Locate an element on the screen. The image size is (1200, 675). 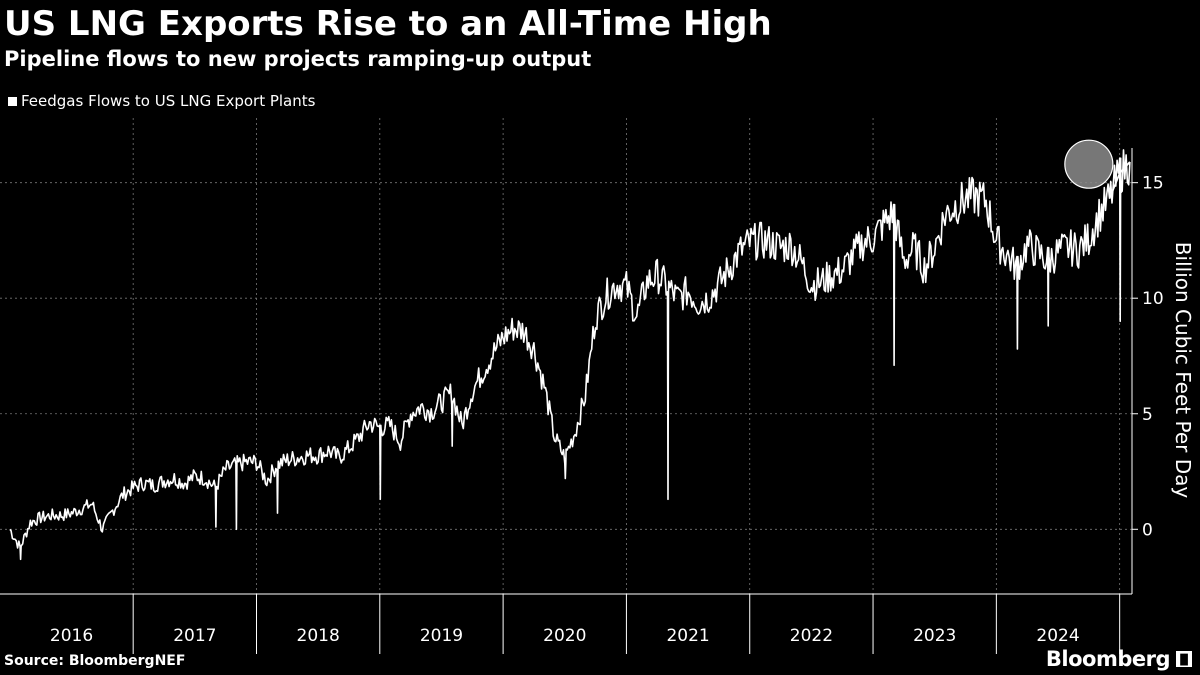
y-axis: 0 5 10 15 is located at coordinates (1147, 371).